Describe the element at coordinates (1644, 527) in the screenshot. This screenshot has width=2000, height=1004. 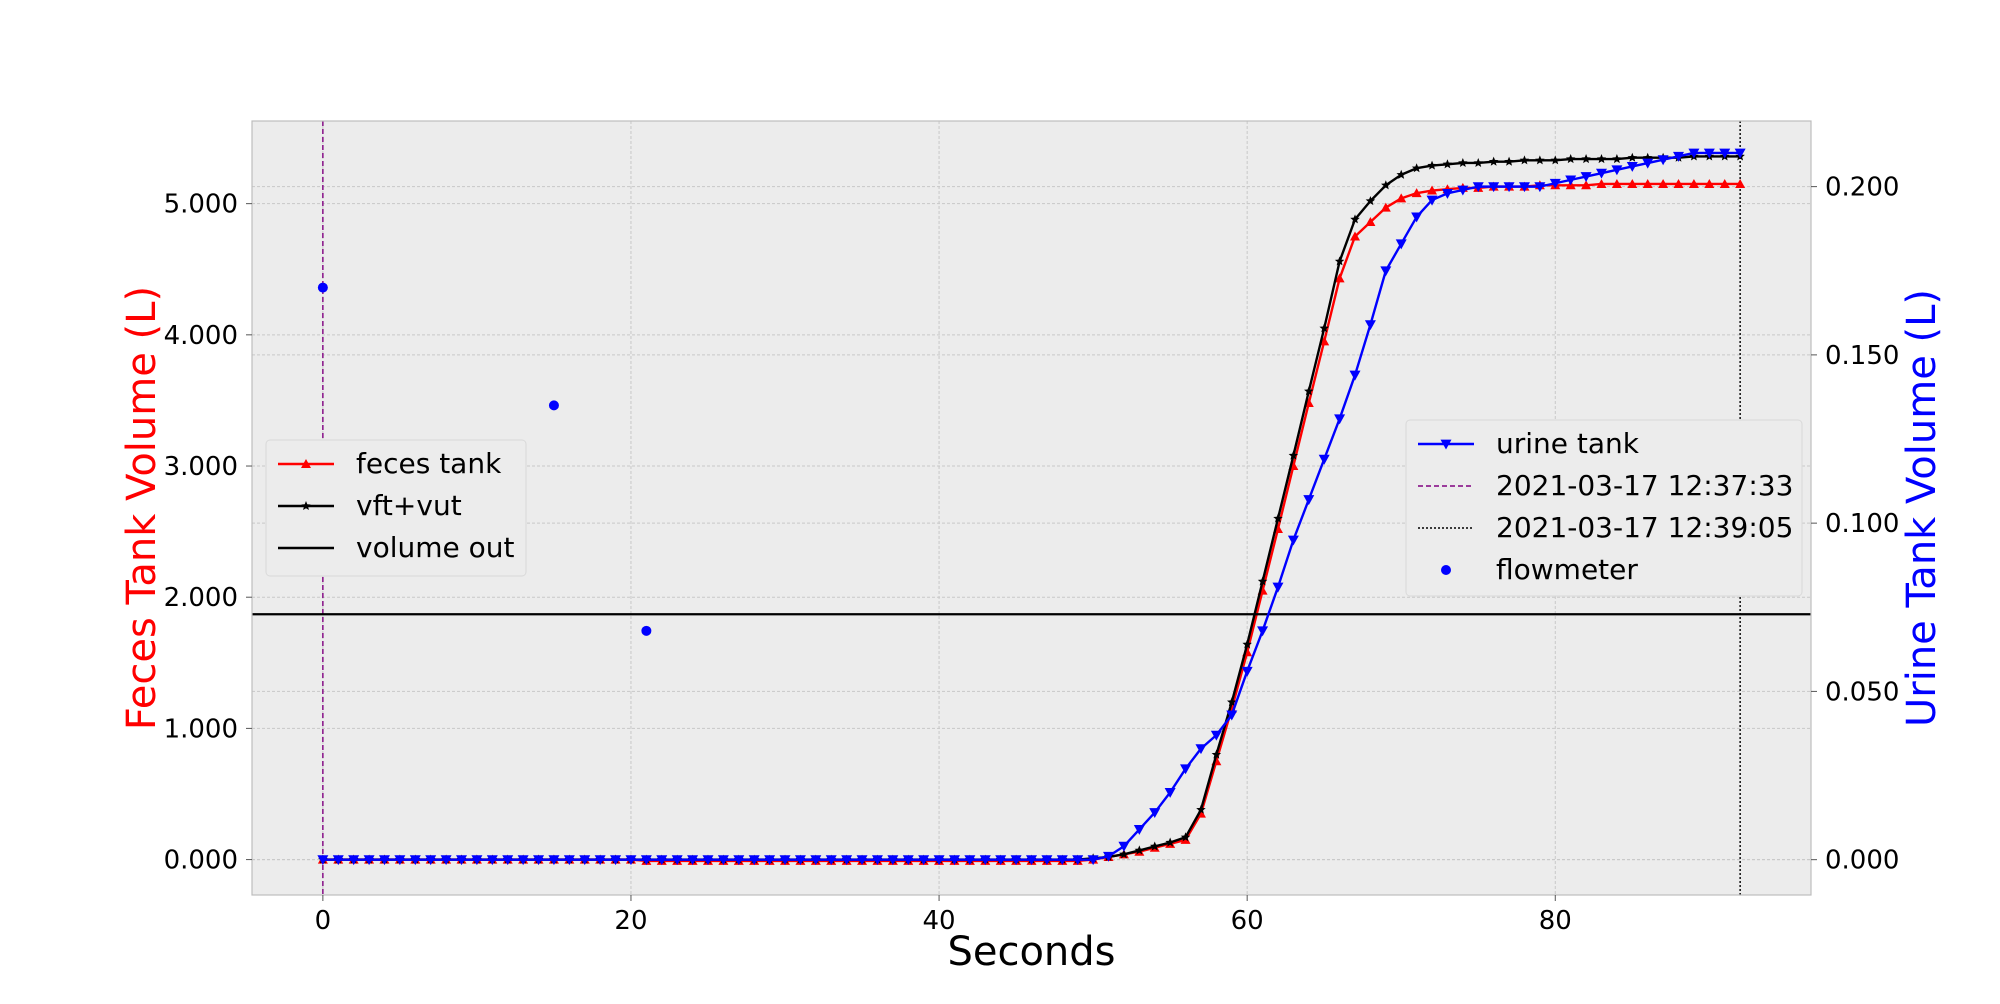
I see `legend-entry-label: 2021-03-17 12:39:05` at that location.